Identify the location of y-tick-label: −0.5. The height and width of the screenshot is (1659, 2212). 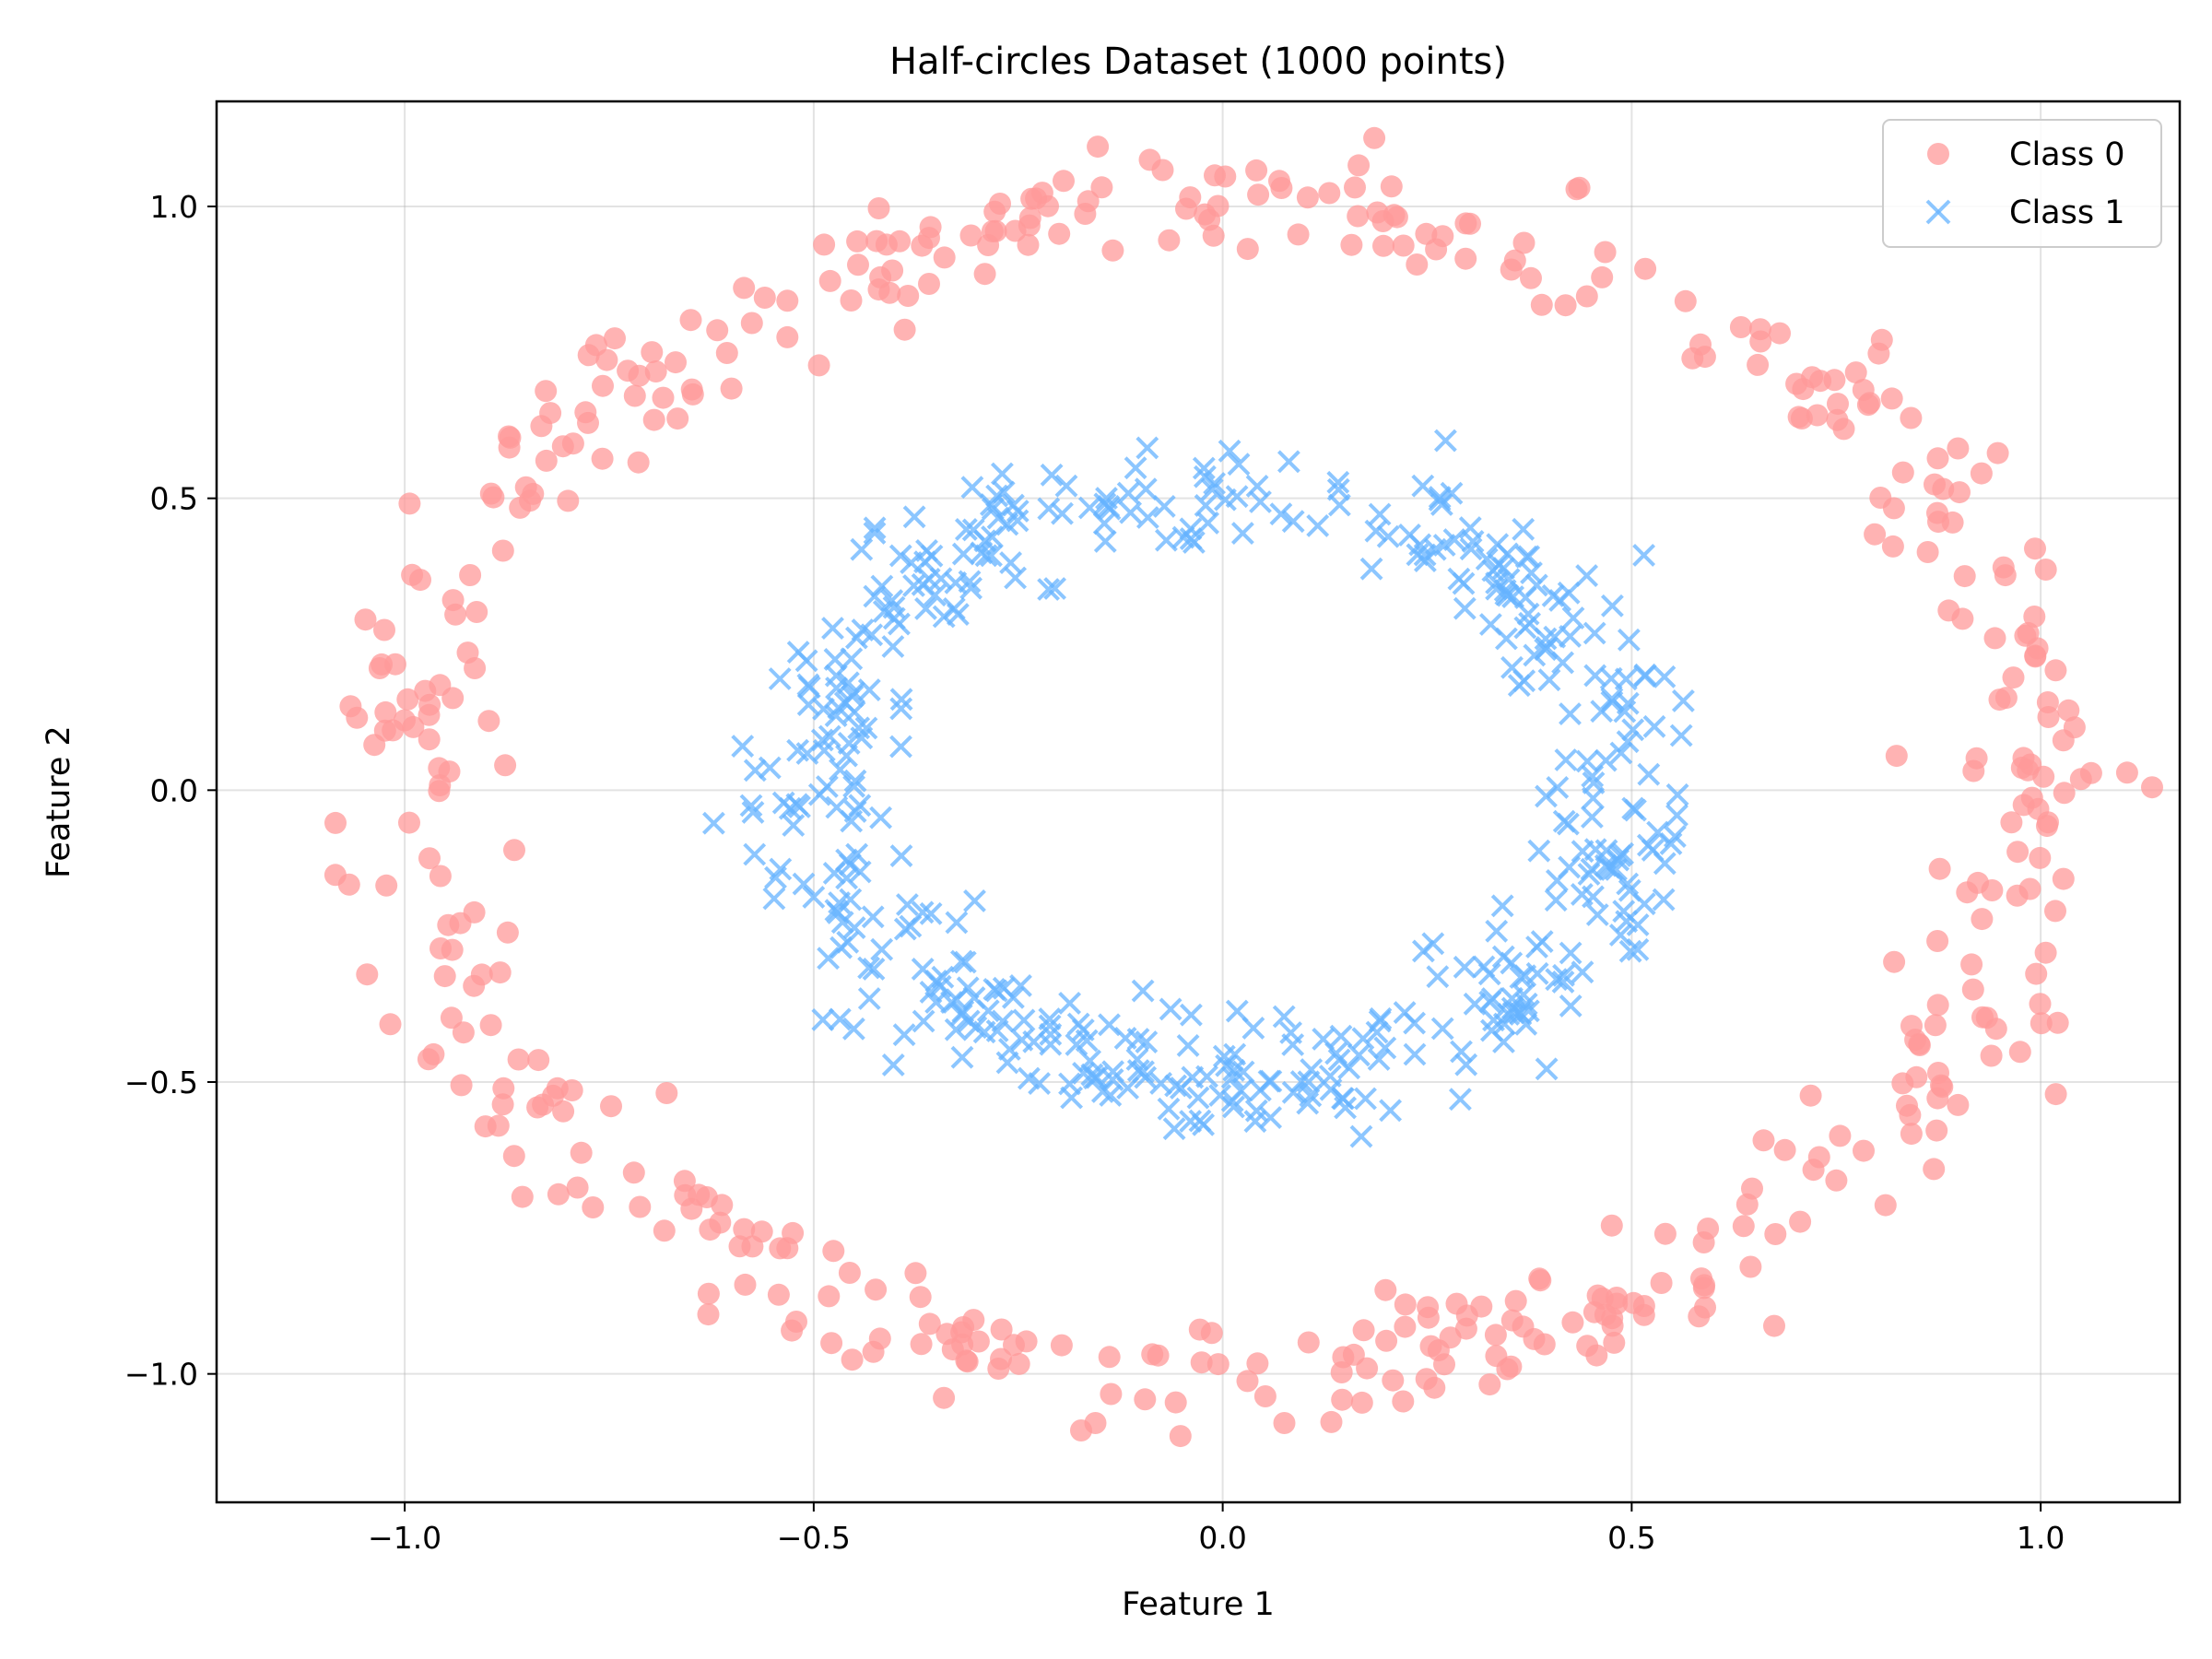
(161, 1082).